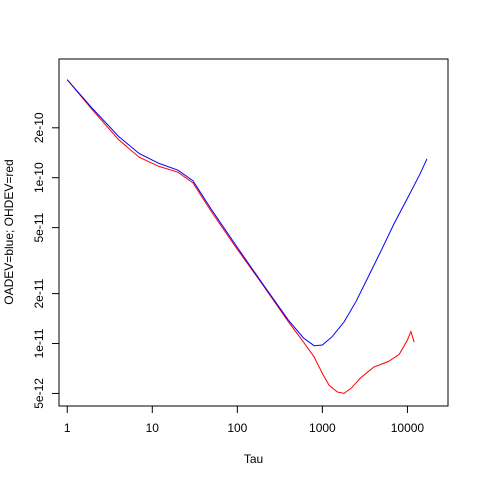 The image size is (480, 480). Describe the element at coordinates (9, 231) in the screenshot. I see `y-axis-title: OADEV=blue; OHDEV=red` at that location.